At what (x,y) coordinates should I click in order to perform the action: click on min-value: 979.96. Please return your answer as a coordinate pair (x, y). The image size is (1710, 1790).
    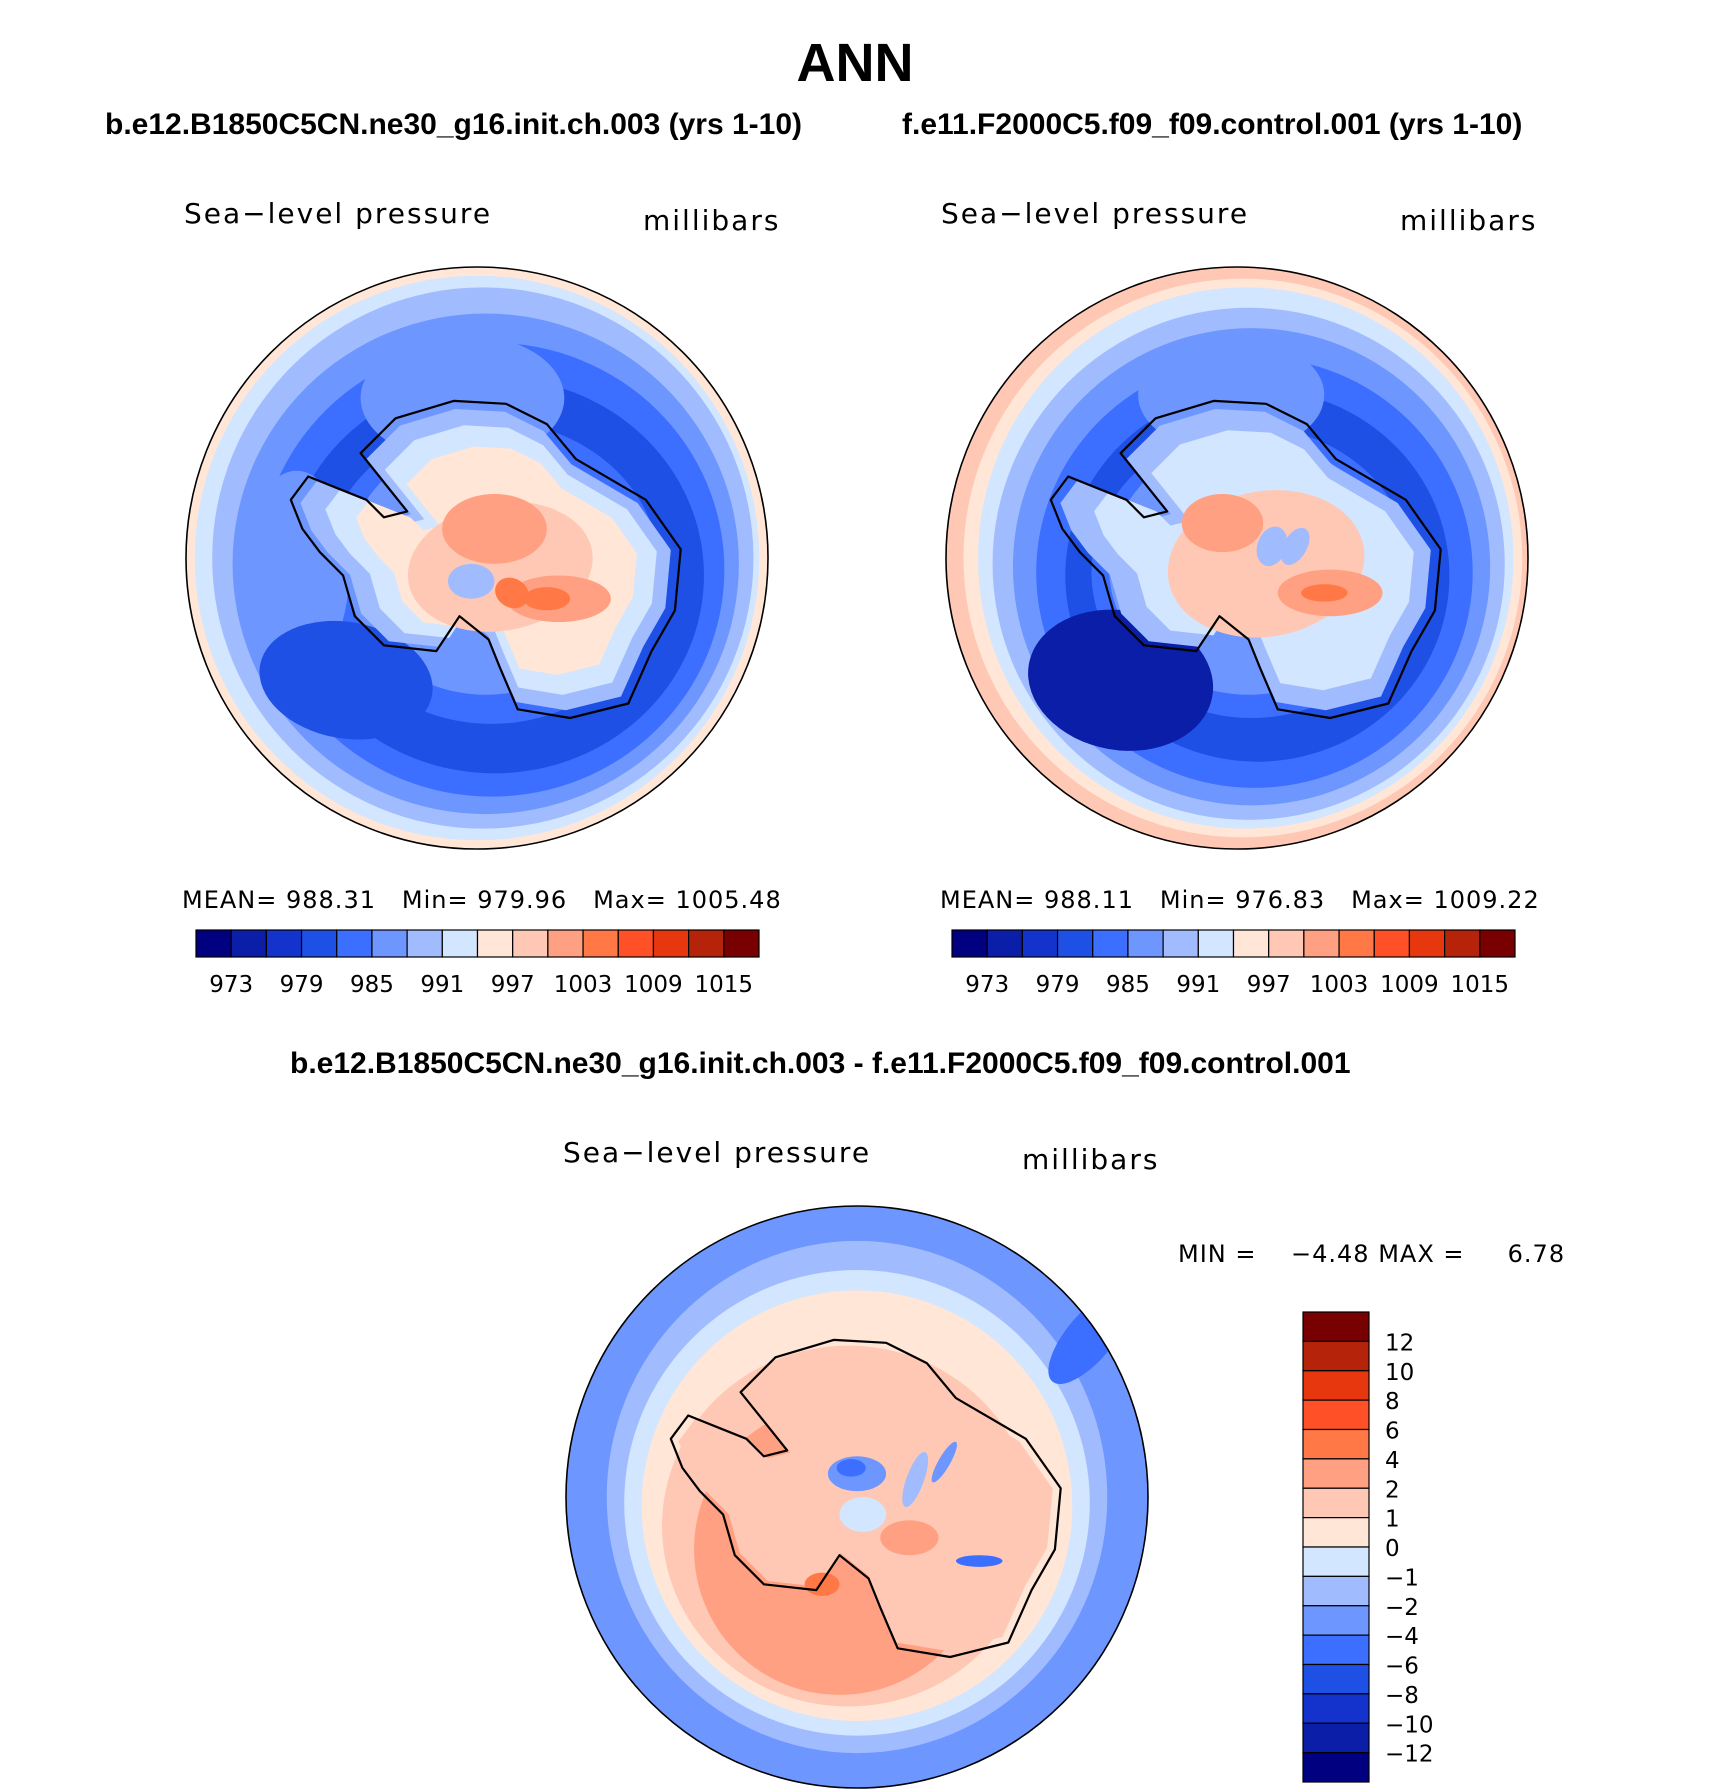
    Looking at the image, I should click on (522, 900).